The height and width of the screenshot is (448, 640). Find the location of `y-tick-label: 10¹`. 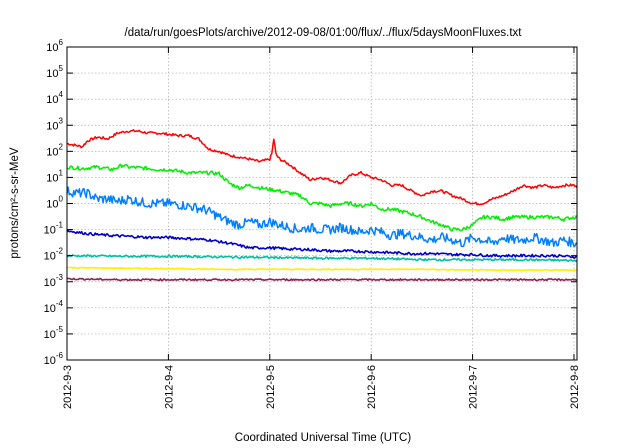

y-tick-label: 10¹ is located at coordinates (54, 176).